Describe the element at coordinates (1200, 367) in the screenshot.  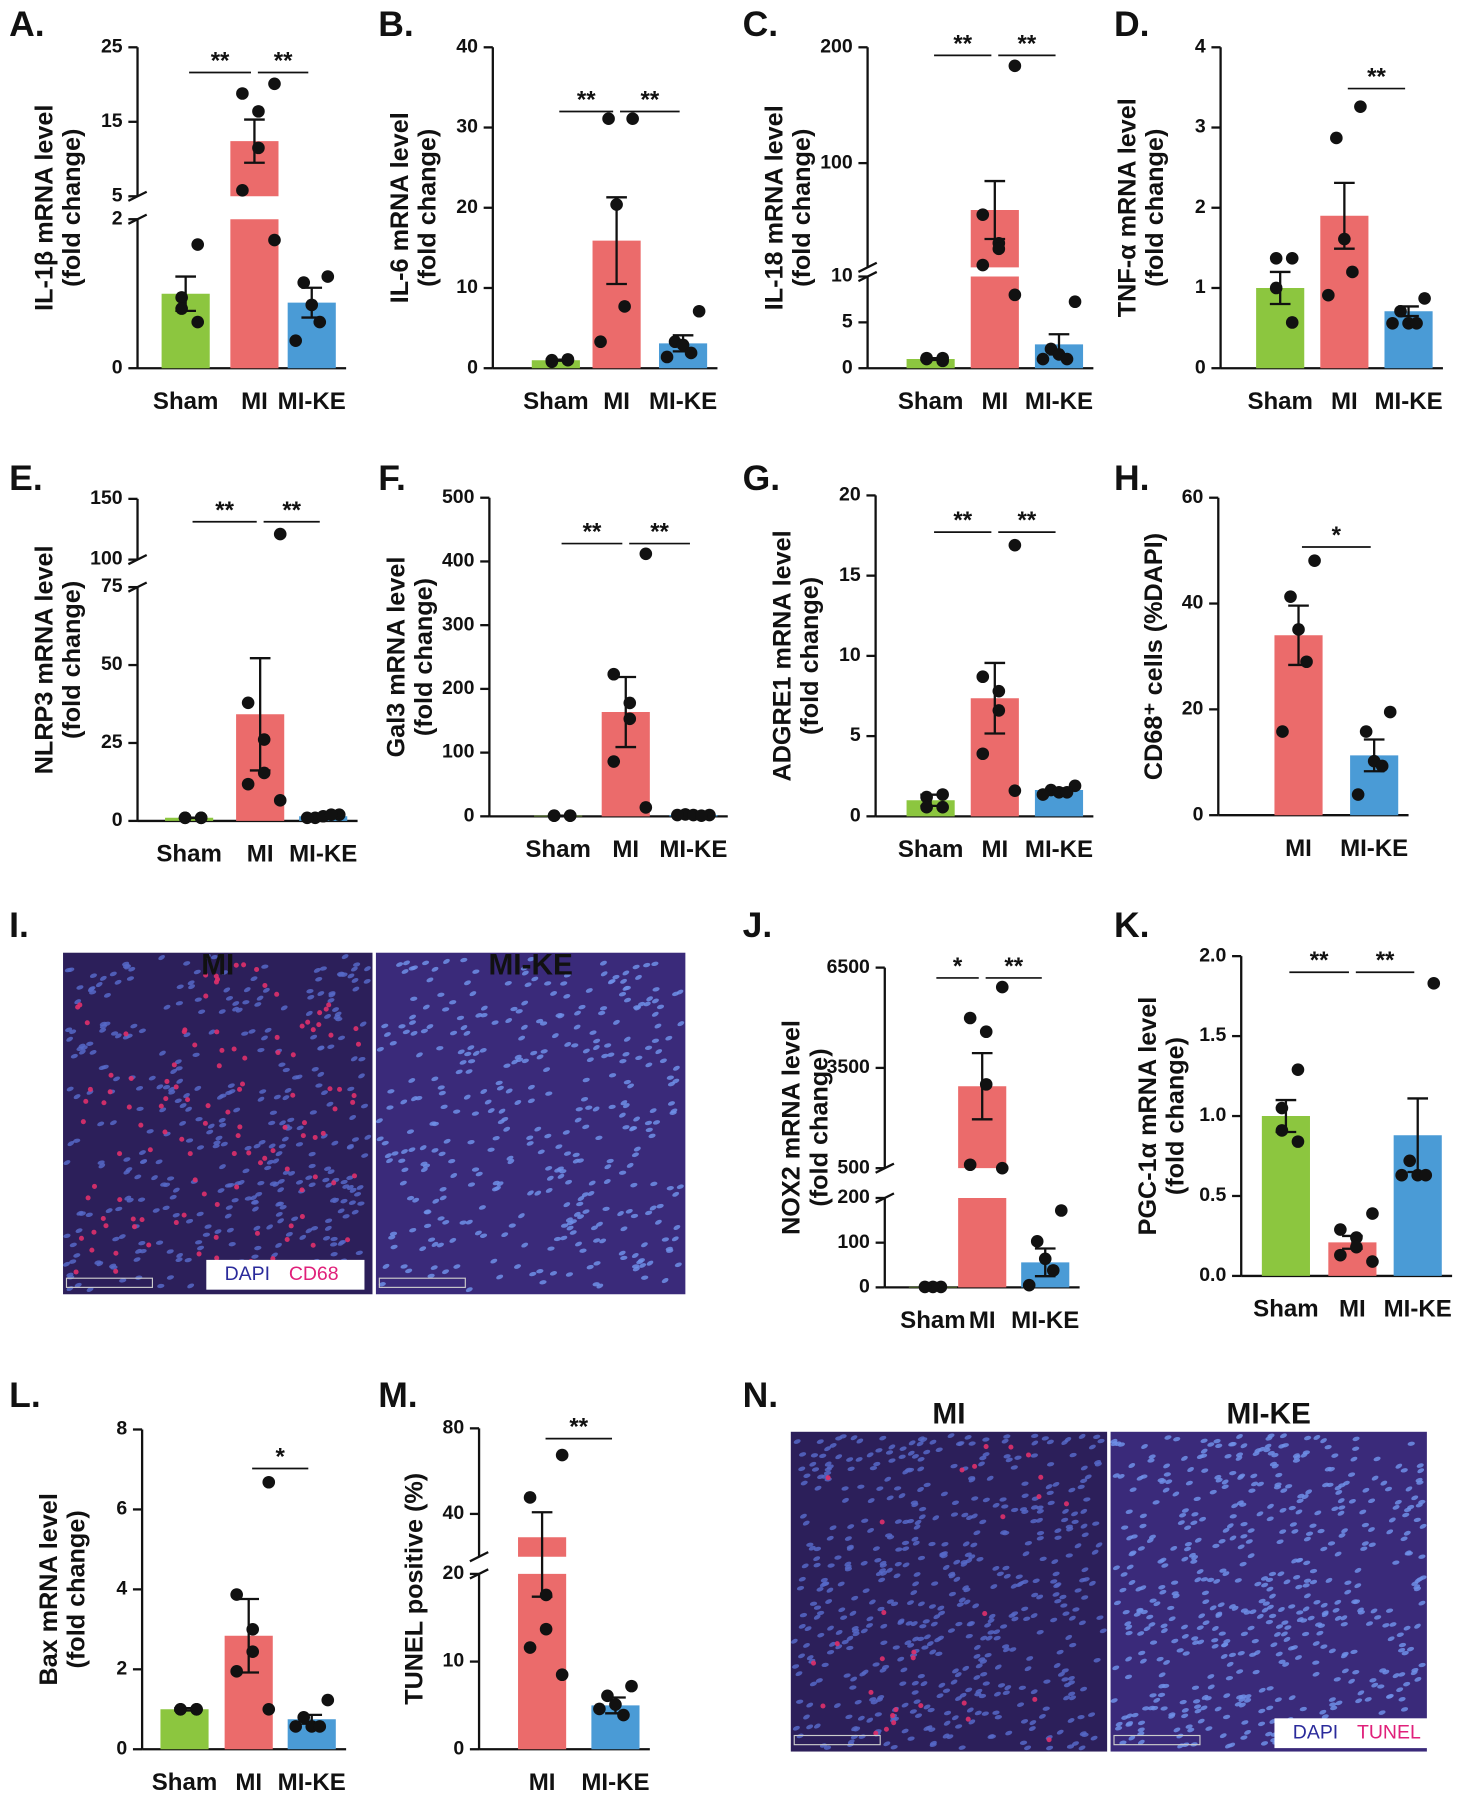
I see `y-tick-label: 0` at that location.